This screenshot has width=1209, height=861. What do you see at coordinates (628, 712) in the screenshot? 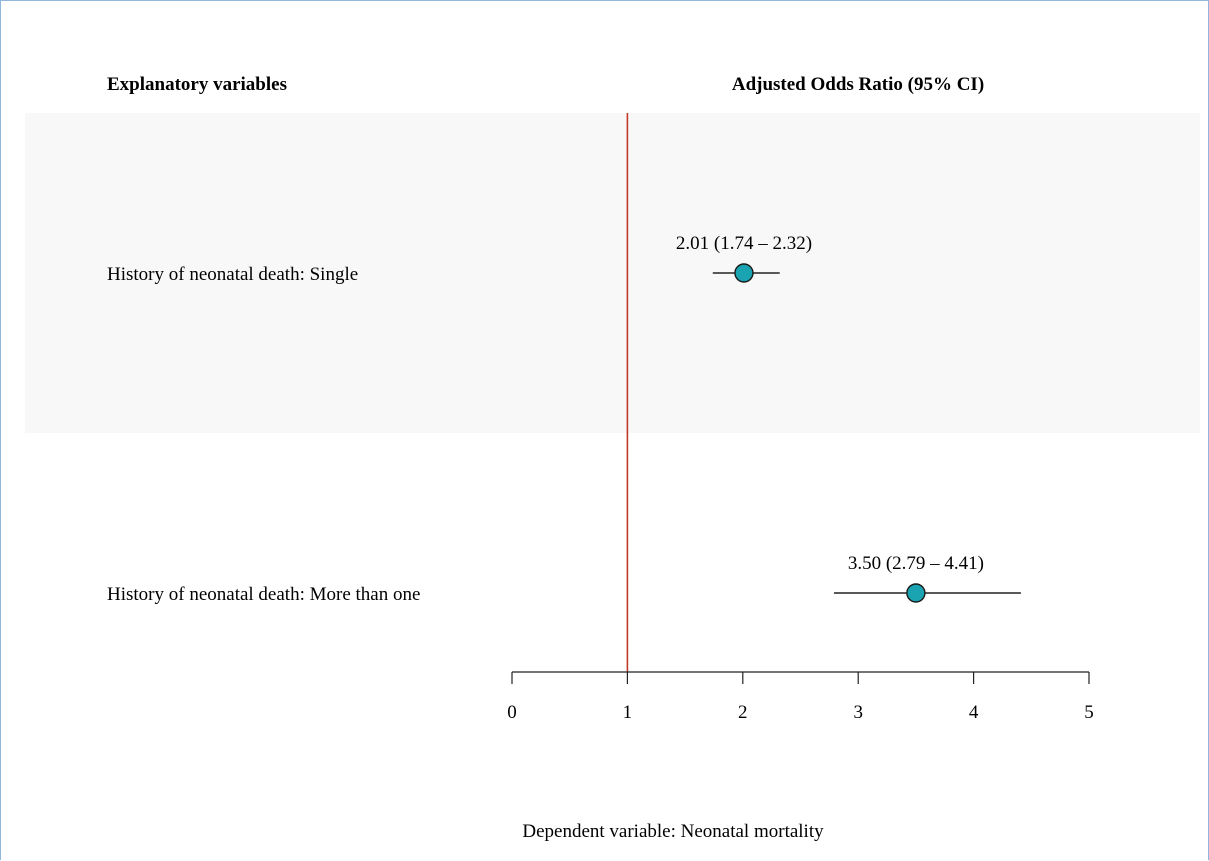
I see `x-tick-label-1: 1` at bounding box center [628, 712].